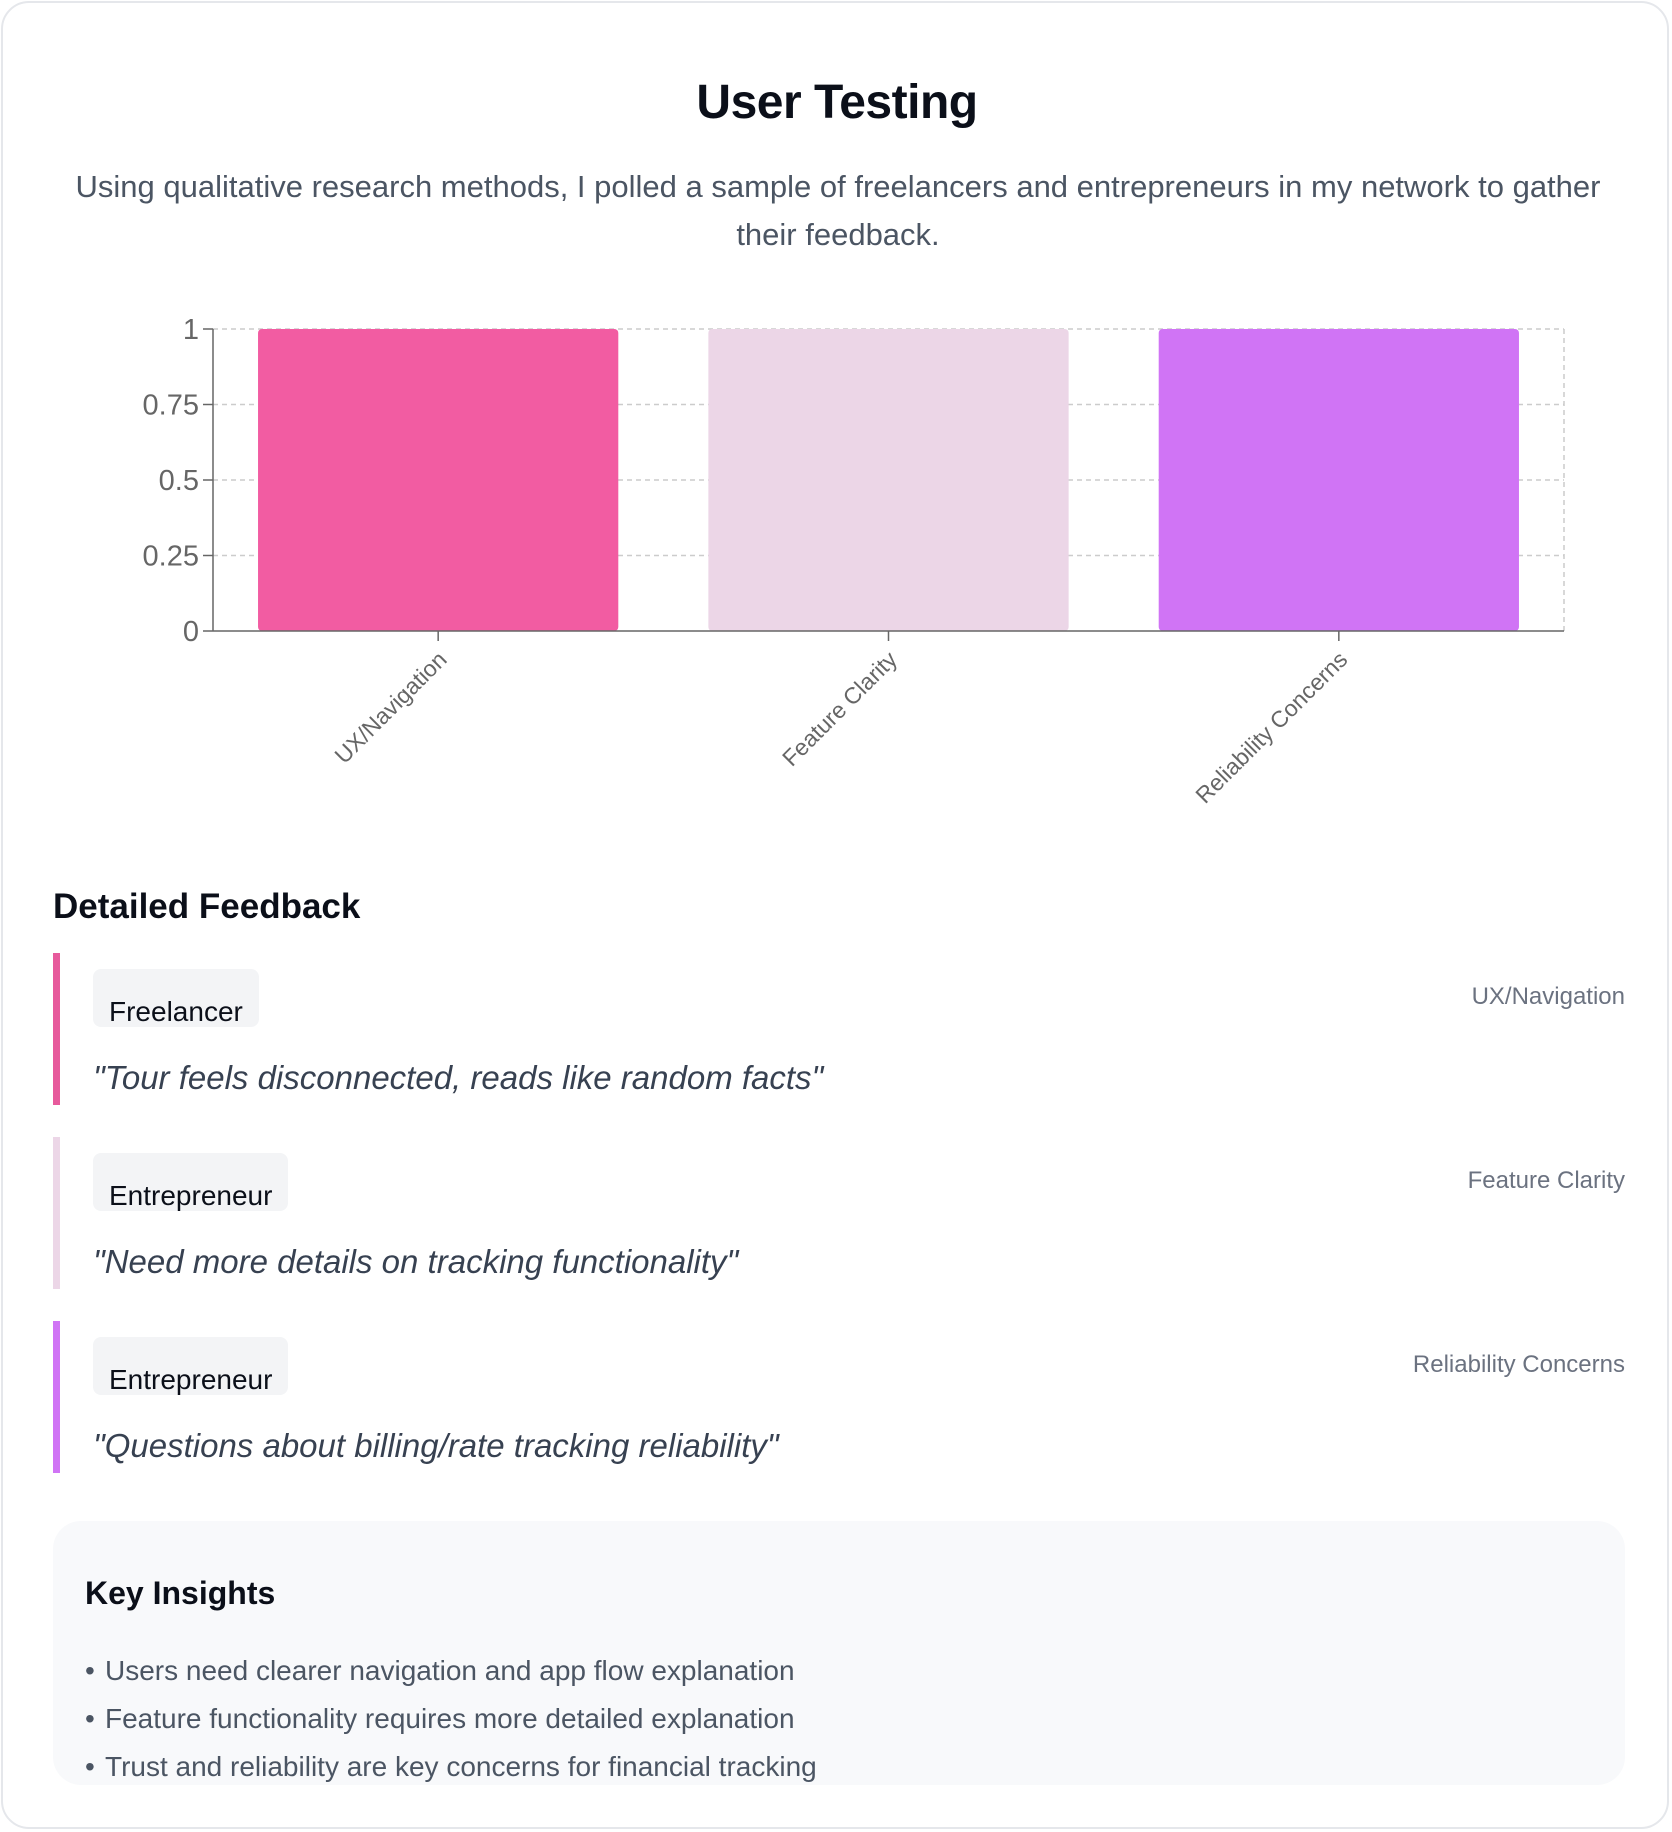 The height and width of the screenshot is (1832, 1672). What do you see at coordinates (390, 707) in the screenshot?
I see `x-tick-label: UX/Navigation` at bounding box center [390, 707].